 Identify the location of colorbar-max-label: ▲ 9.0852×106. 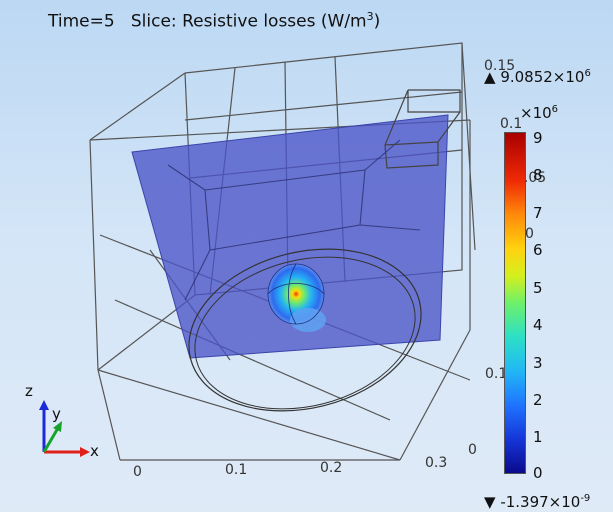
(537, 77).